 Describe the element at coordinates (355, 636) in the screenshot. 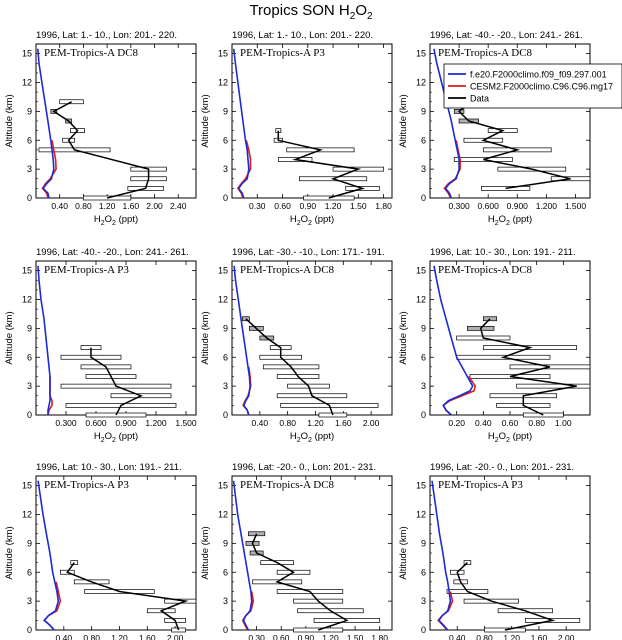

I see `x-tick-label: 1.50` at that location.